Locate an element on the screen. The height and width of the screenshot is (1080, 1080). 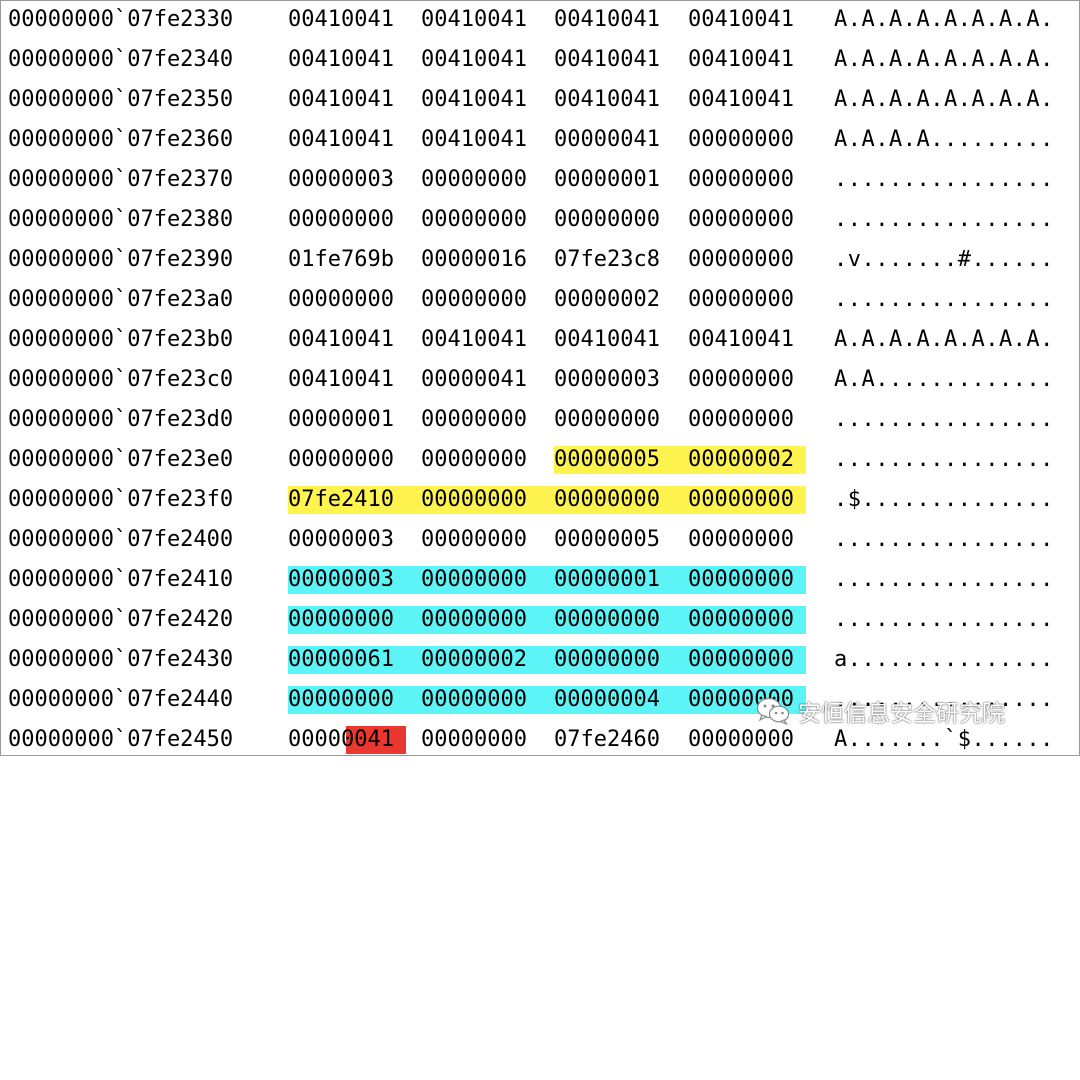
dword: 07fe23c8 is located at coordinates (607, 259).